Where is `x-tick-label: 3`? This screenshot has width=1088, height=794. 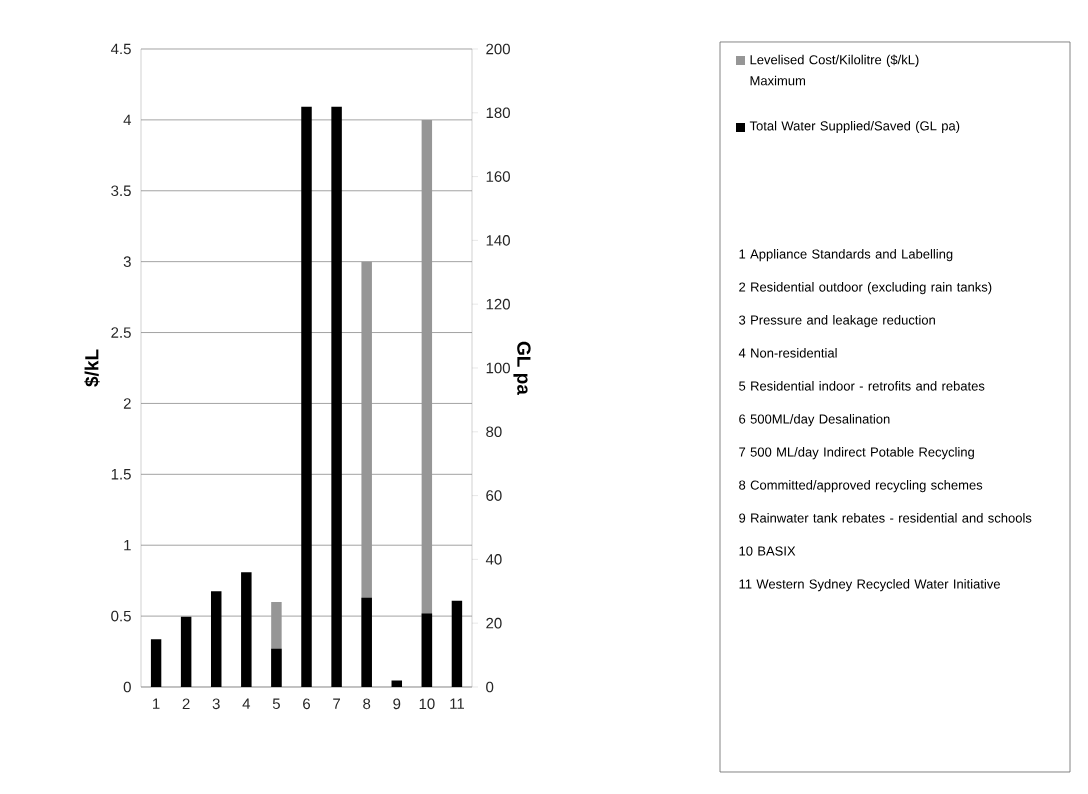
x-tick-label: 3 is located at coordinates (216, 704).